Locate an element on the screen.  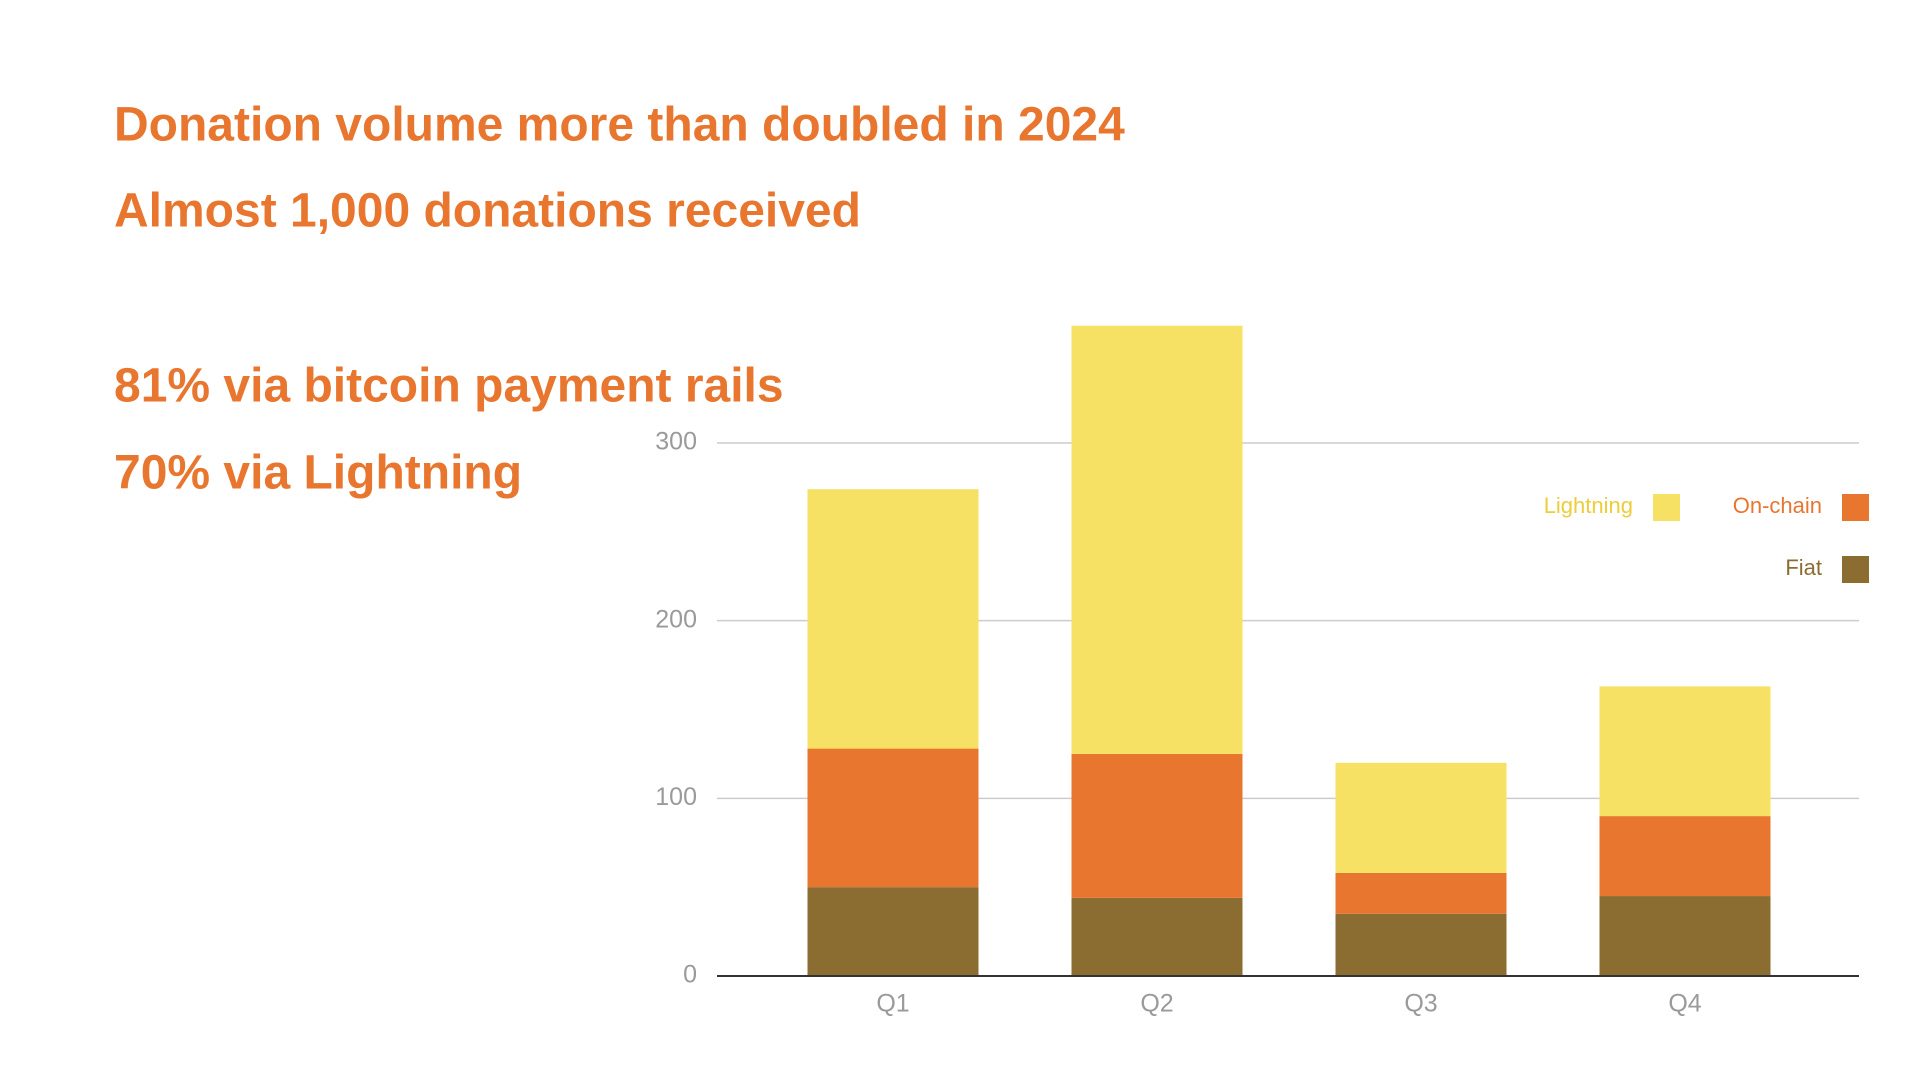
x-tick-label: Q1 is located at coordinates (892, 1004).